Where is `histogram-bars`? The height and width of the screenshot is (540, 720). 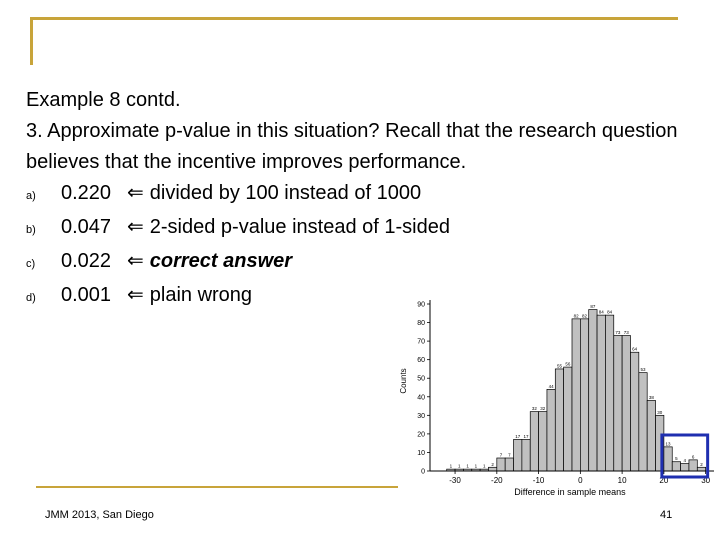 histogram-bars is located at coordinates (576, 390).